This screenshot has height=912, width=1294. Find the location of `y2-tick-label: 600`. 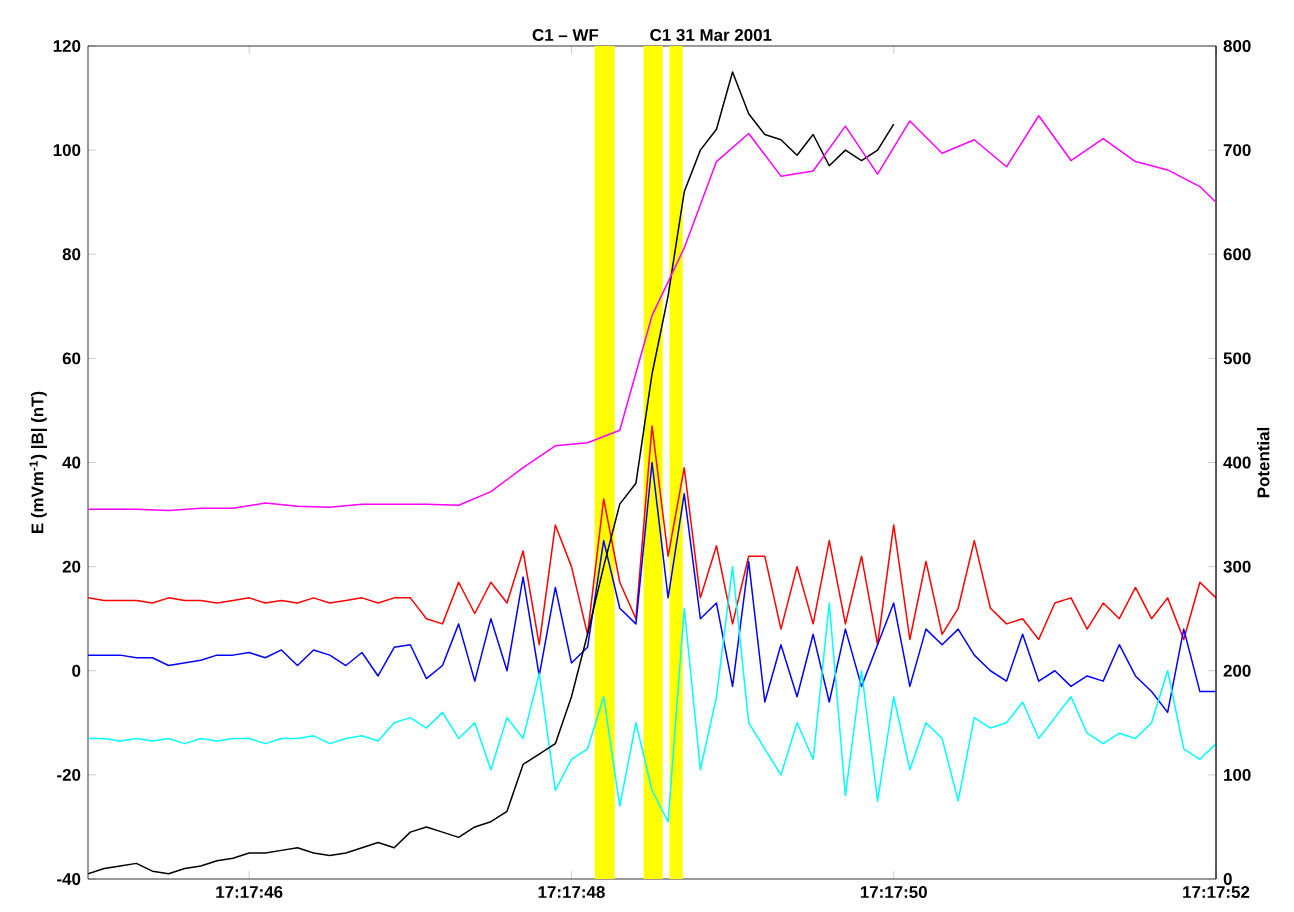

y2-tick-label: 600 is located at coordinates (1237, 254).